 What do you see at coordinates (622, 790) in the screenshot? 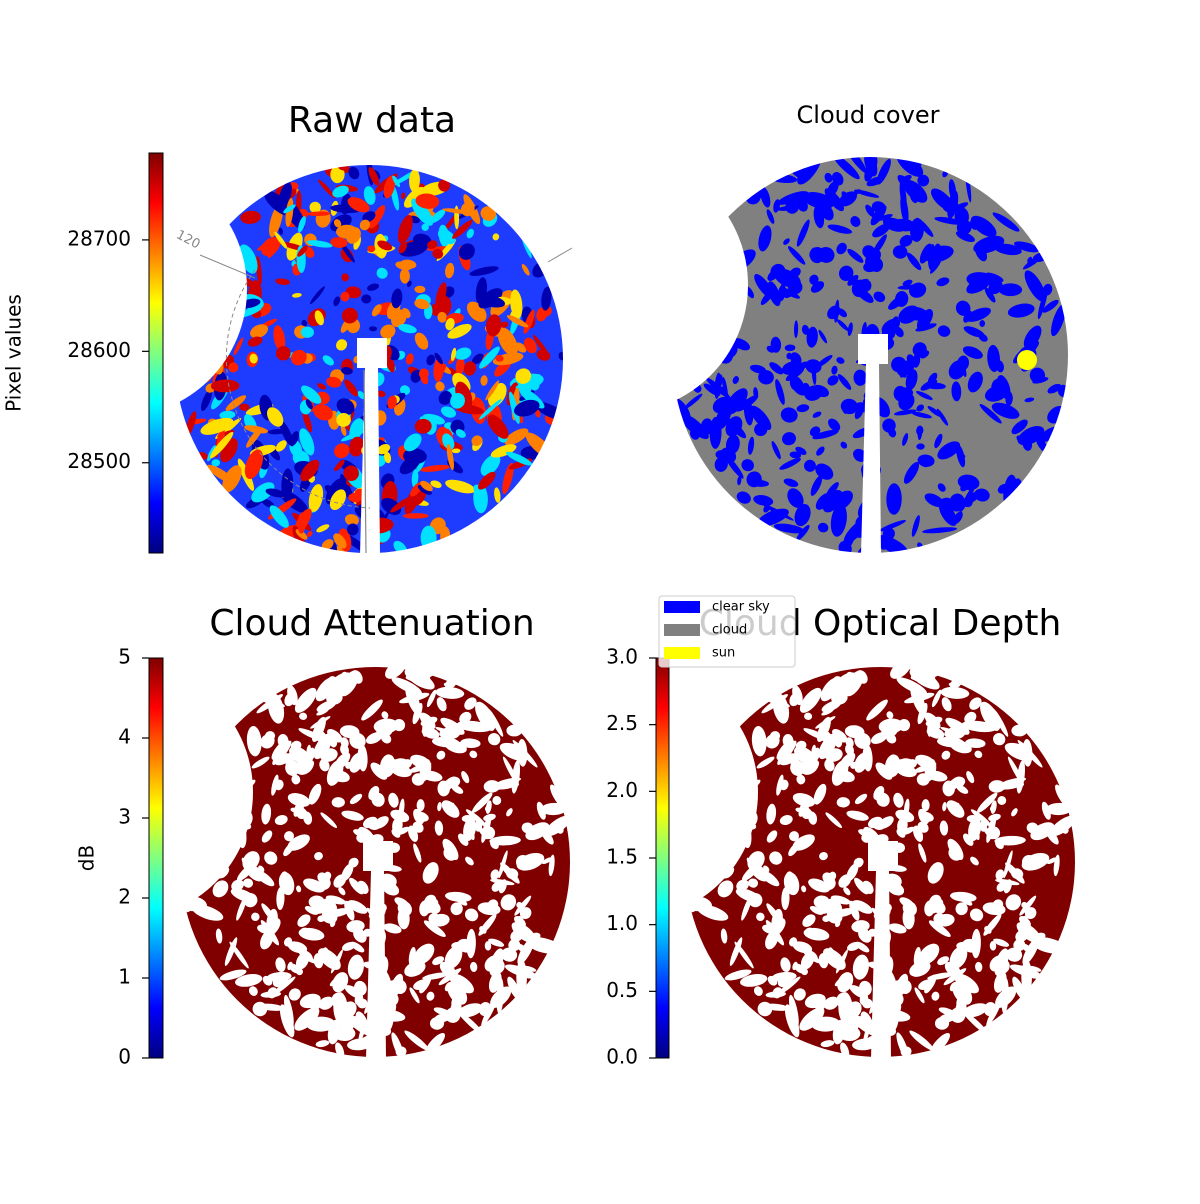
I see `colorbar-tick-label: 2.0` at bounding box center [622, 790].